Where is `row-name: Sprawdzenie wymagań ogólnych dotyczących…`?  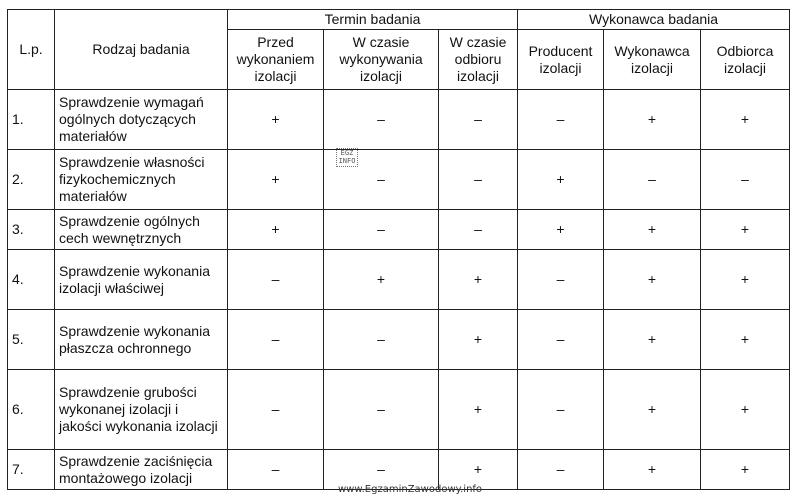
row-name: Sprawdzenie wymagań ogólnych dotyczących… is located at coordinates (141, 119).